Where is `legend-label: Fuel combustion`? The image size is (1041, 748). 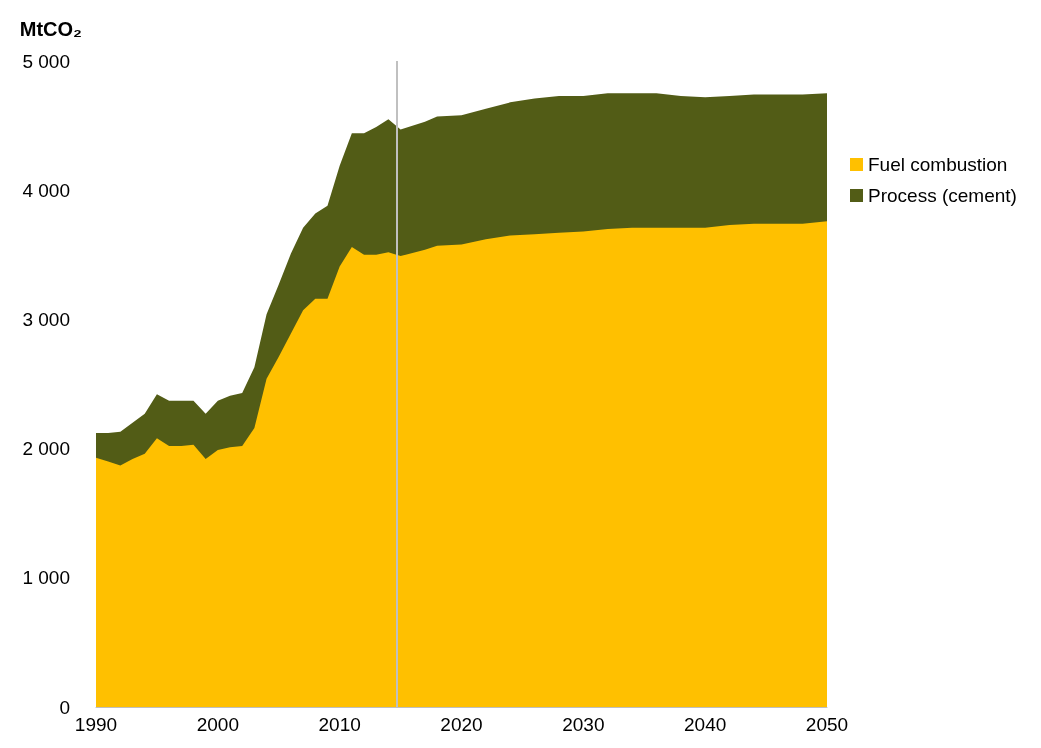 legend-label: Fuel combustion is located at coordinates (938, 164).